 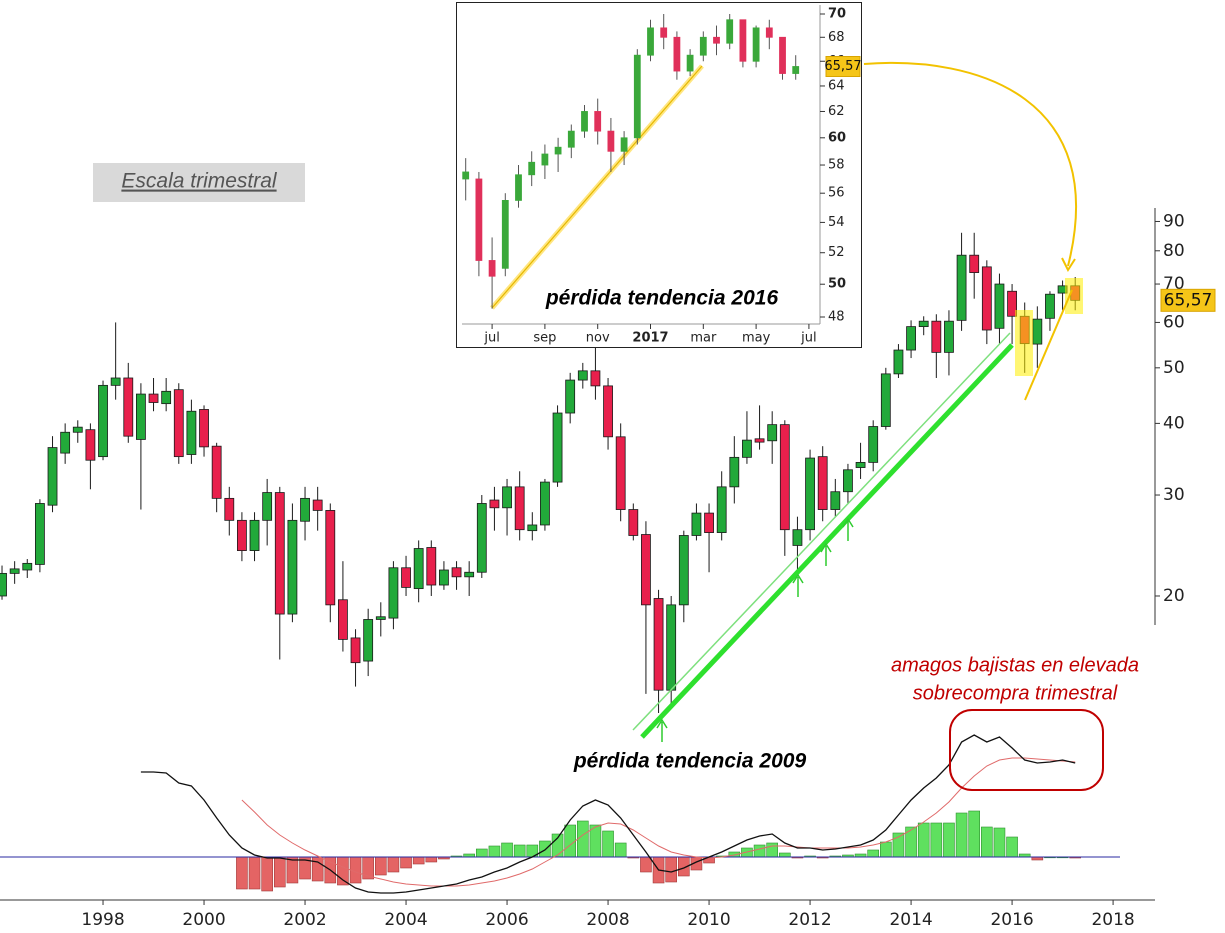 I want to click on y-tick-label: 50, so click(x=837, y=284).